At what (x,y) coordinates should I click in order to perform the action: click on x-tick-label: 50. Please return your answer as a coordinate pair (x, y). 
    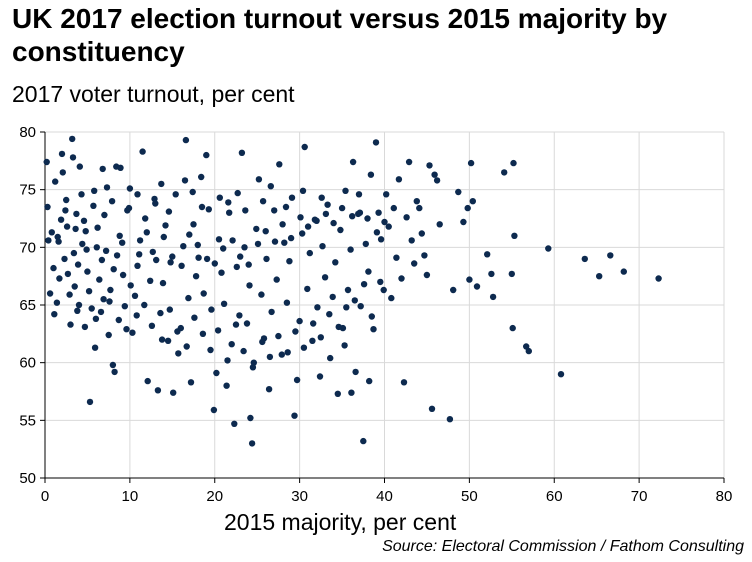
    Looking at the image, I should click on (469, 496).